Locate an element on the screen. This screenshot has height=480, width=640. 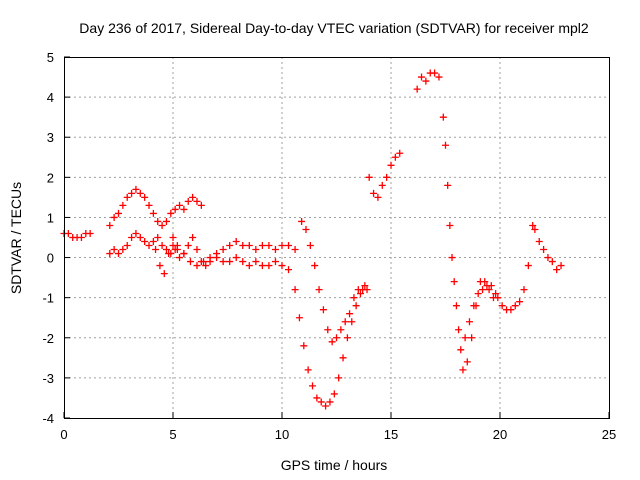
y-tick-label: 4 is located at coordinates (50, 97).